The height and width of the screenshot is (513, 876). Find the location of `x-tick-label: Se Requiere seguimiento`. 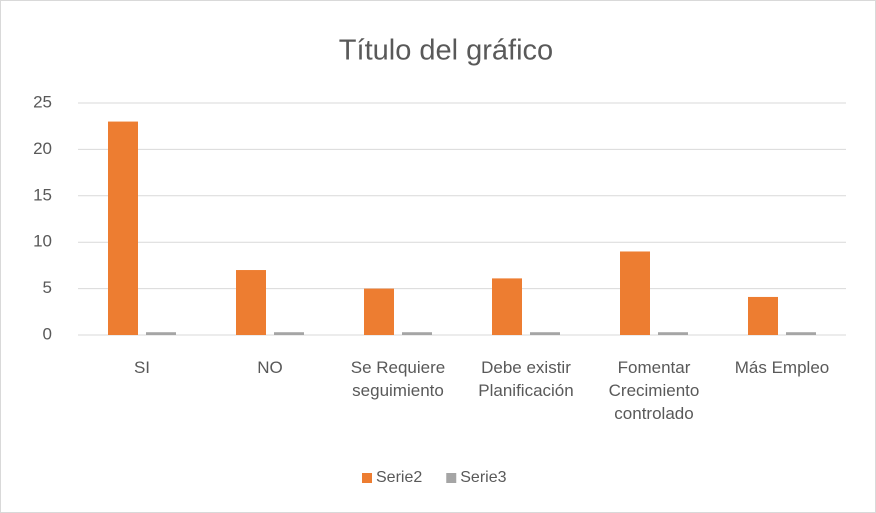

x-tick-label: Se Requiere seguimiento is located at coordinates (398, 379).